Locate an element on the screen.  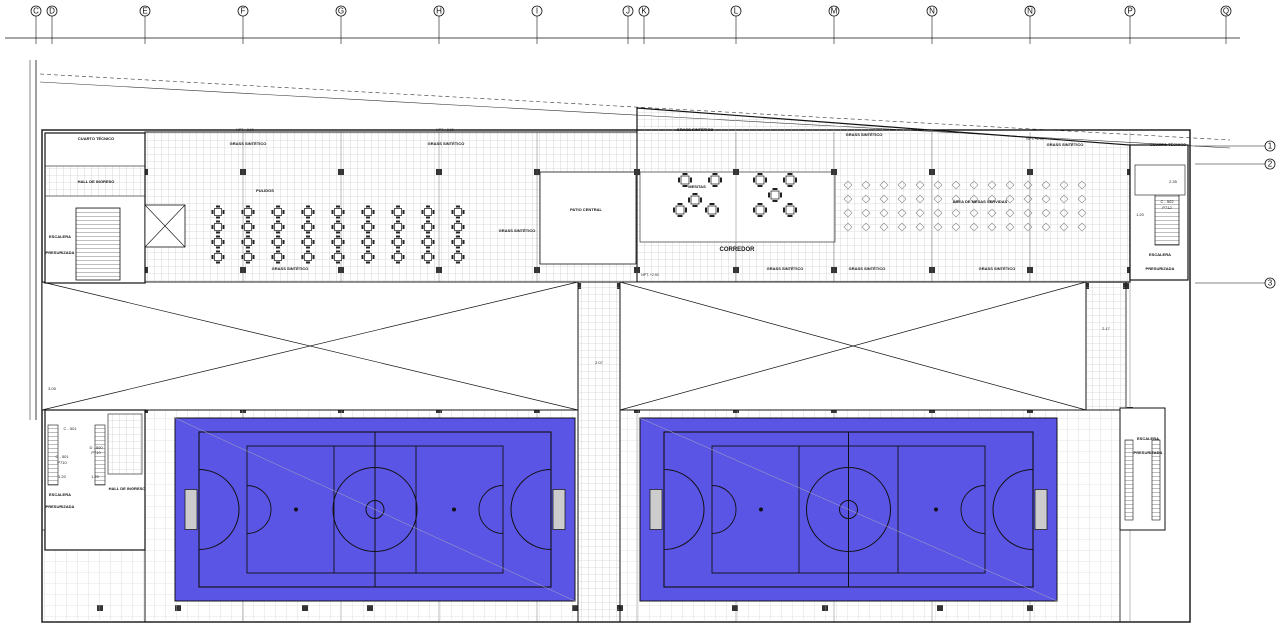
side-walkway is located at coordinates (1106, 346).